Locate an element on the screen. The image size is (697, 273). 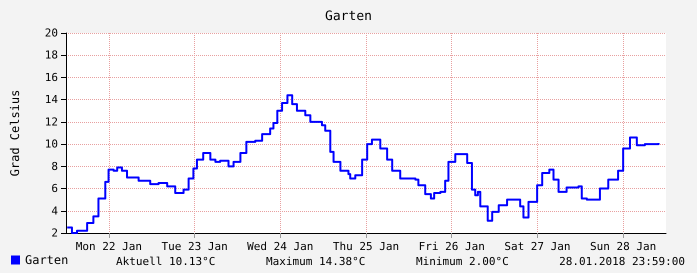
y-tick-label: 20 is located at coordinates (51, 33).